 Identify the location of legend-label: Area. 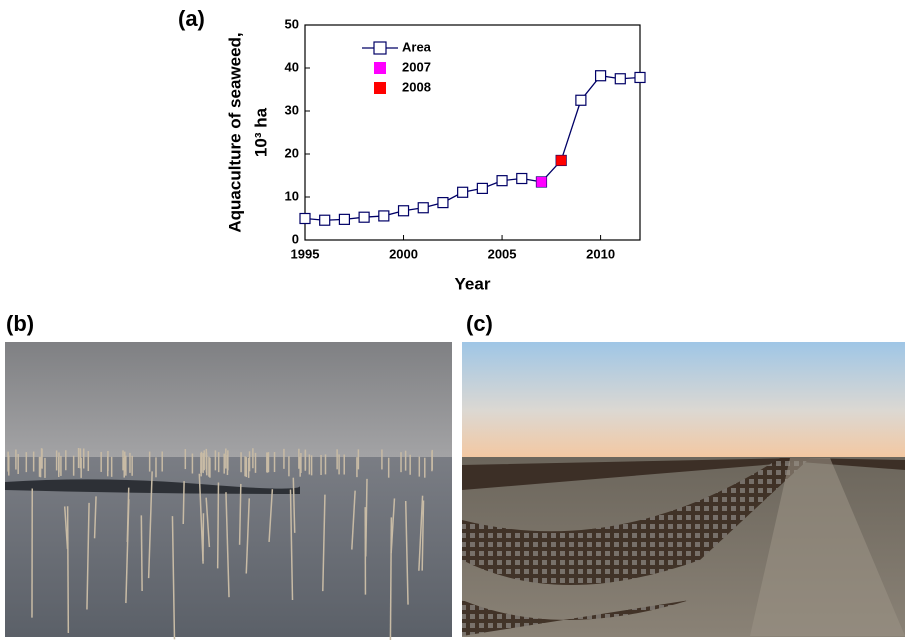
(417, 46).